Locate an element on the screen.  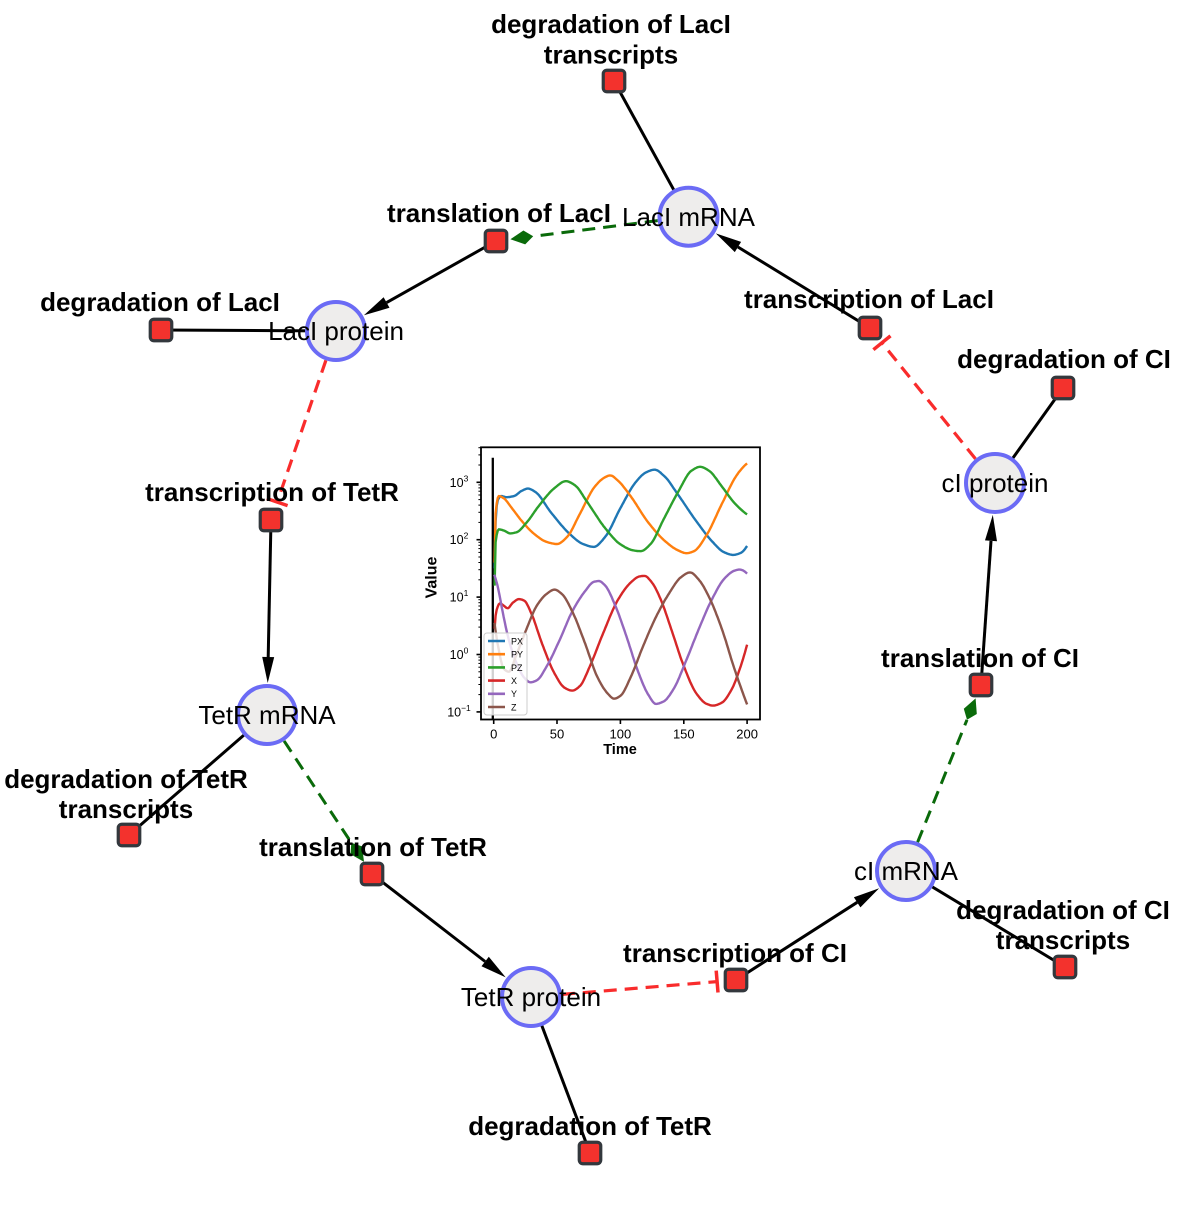
svg-text: LacI protein is located at coordinates (336, 331).